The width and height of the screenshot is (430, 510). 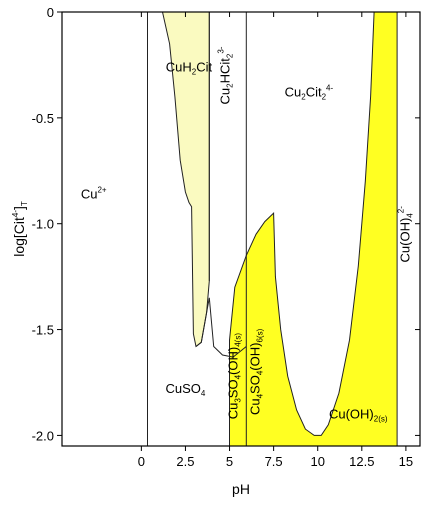 What do you see at coordinates (226, 75) in the screenshot?
I see `species-label-cu2hcit2: Cu2HCit23-` at bounding box center [226, 75].